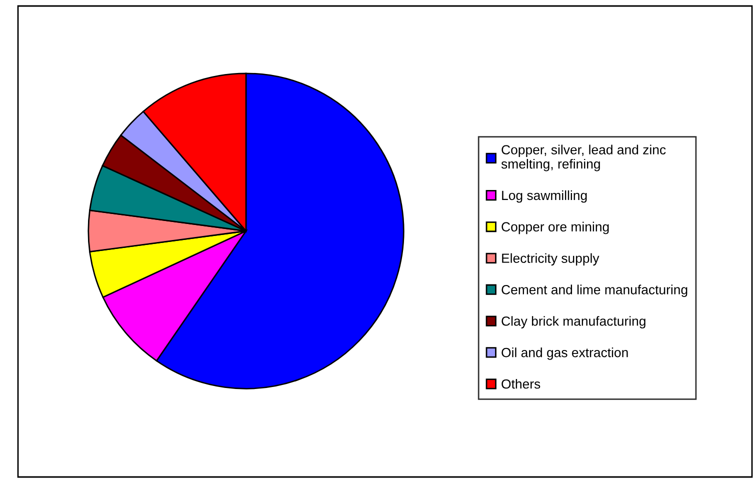 Image resolution: width=756 pixels, height=483 pixels. Describe the element at coordinates (551, 259) in the screenshot. I see `legend-label: Electricity supply` at that location.